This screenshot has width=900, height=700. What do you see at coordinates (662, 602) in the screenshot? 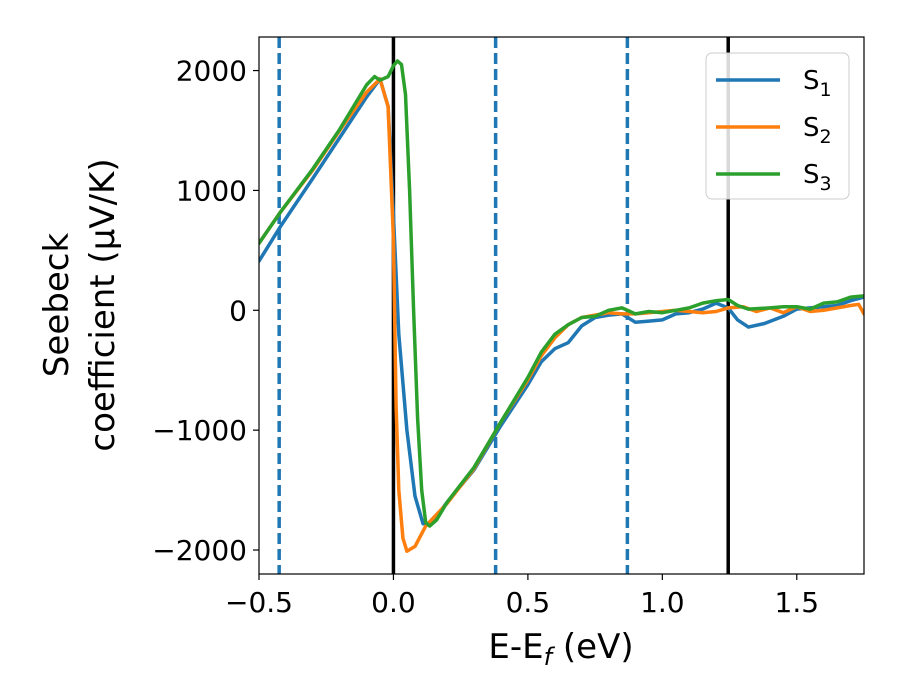
I see `x-tick-label: 1.0` at bounding box center [662, 602].